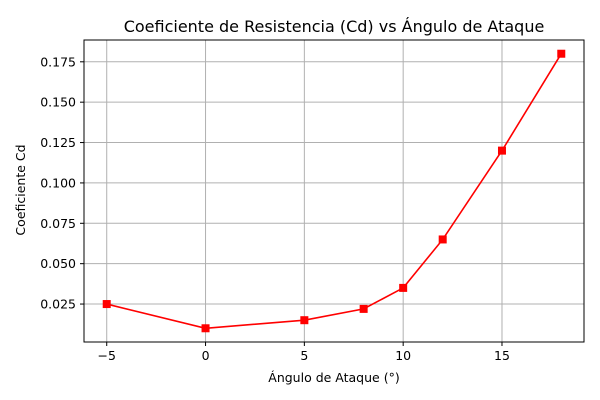  Describe the element at coordinates (403, 355) in the screenshot. I see `x-tick-label: 10` at that location.